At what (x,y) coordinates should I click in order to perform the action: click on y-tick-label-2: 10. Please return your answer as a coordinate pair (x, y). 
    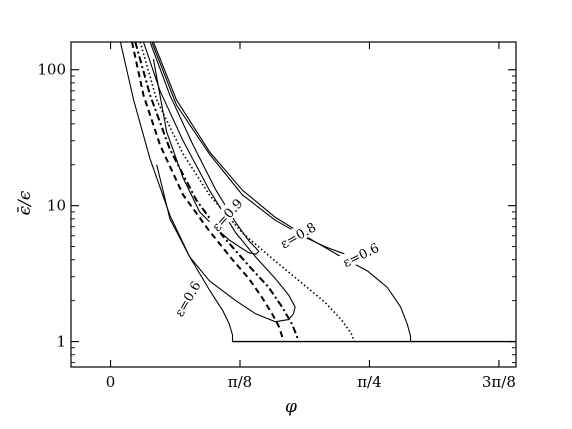
    Looking at the image, I should click on (56, 206).